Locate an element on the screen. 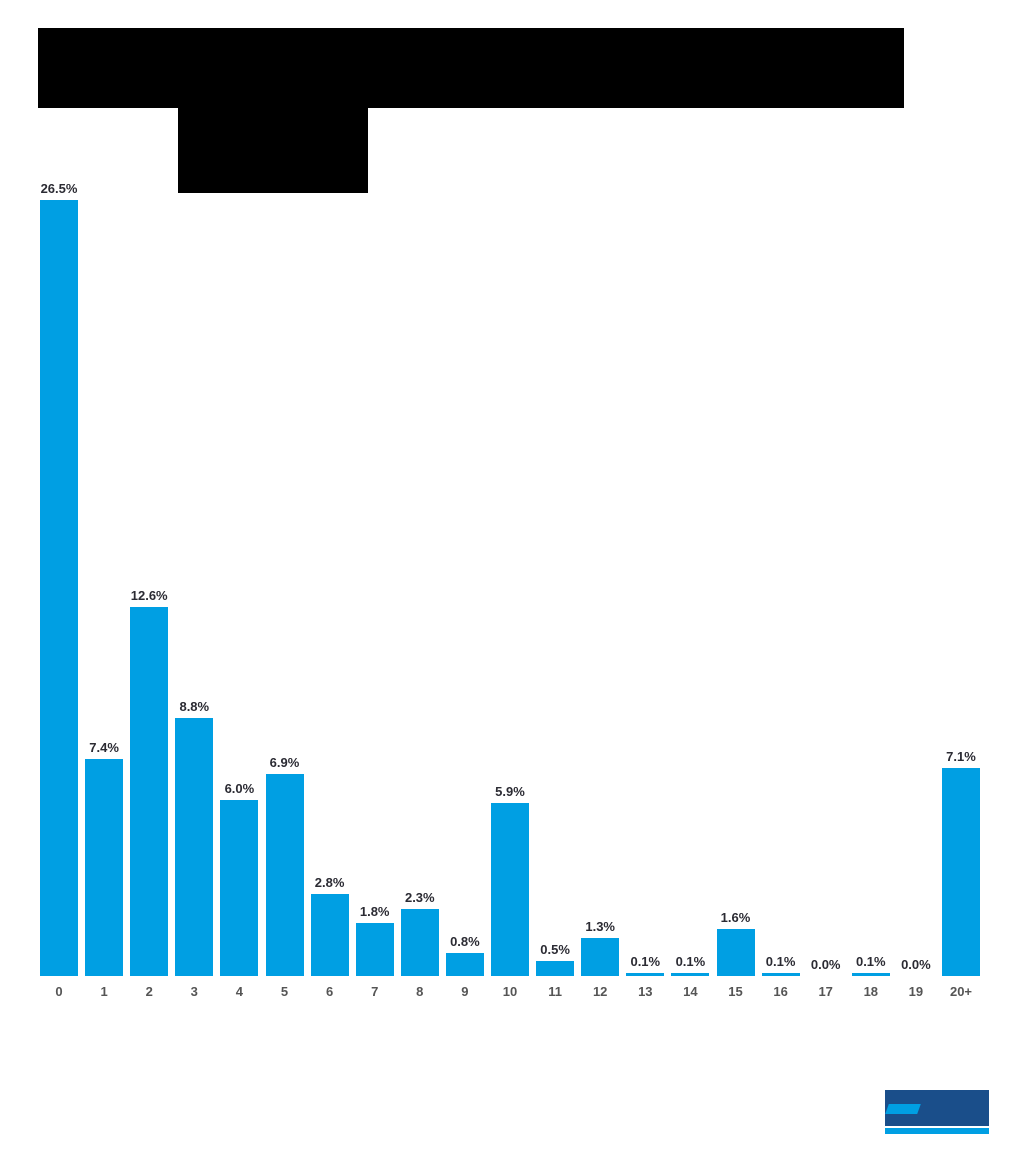 The width and height of the screenshot is (1020, 1166). x-tick-label: 15 is located at coordinates (735, 991).